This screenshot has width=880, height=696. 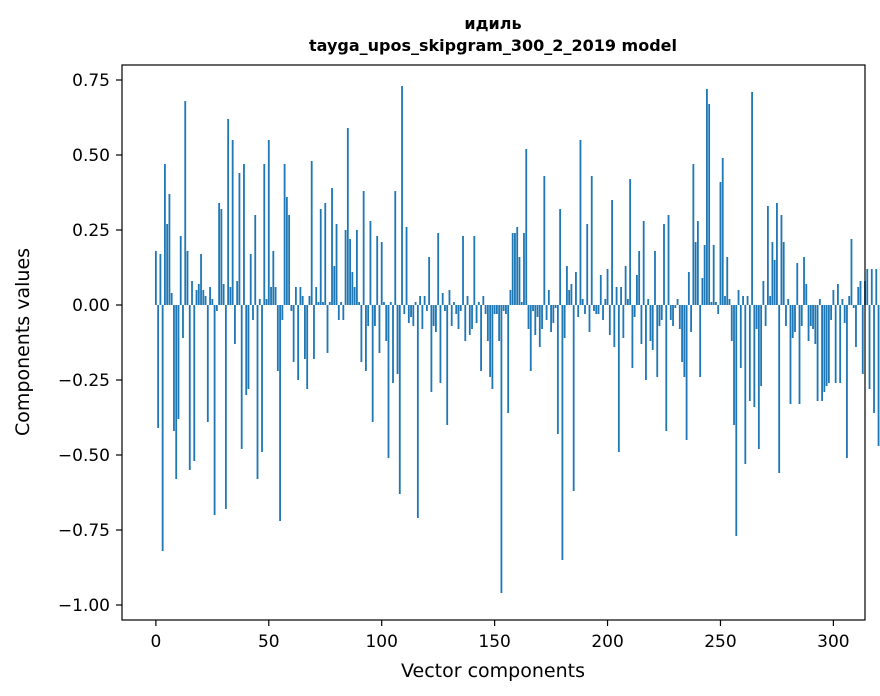 What do you see at coordinates (269, 642) in the screenshot?
I see `x-tick-label: 50` at bounding box center [269, 642].